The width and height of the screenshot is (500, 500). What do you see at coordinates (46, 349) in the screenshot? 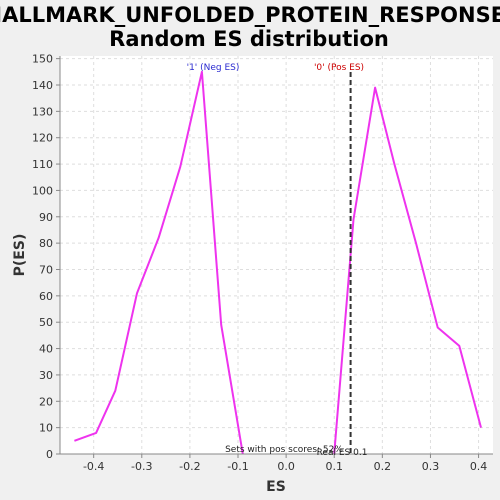
I see `y-tick-label: 40` at bounding box center [46, 349].